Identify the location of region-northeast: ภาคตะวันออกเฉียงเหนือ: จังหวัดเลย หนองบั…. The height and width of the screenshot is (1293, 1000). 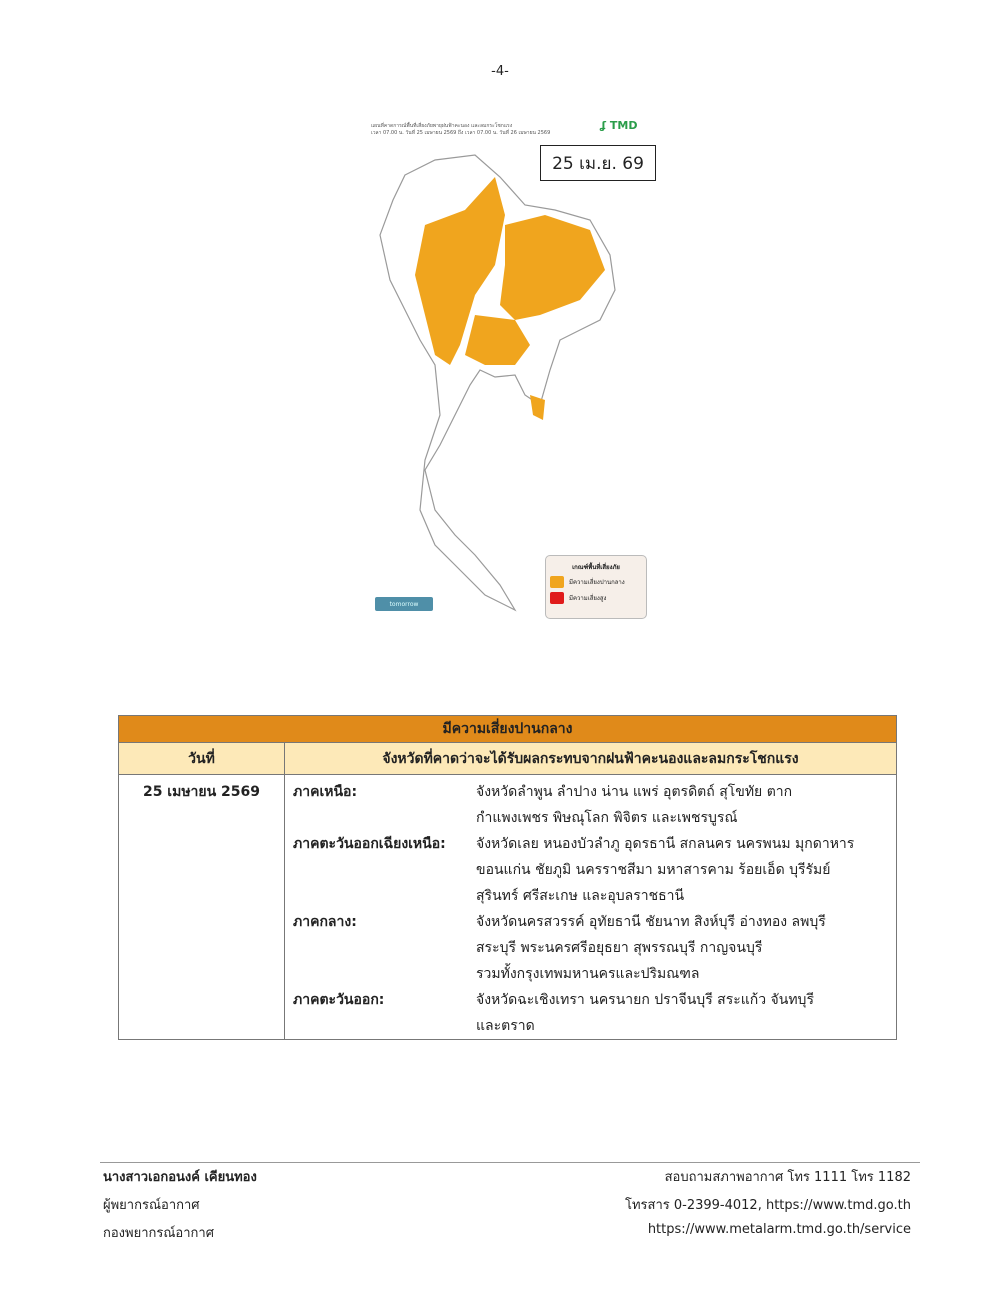
(574, 870).